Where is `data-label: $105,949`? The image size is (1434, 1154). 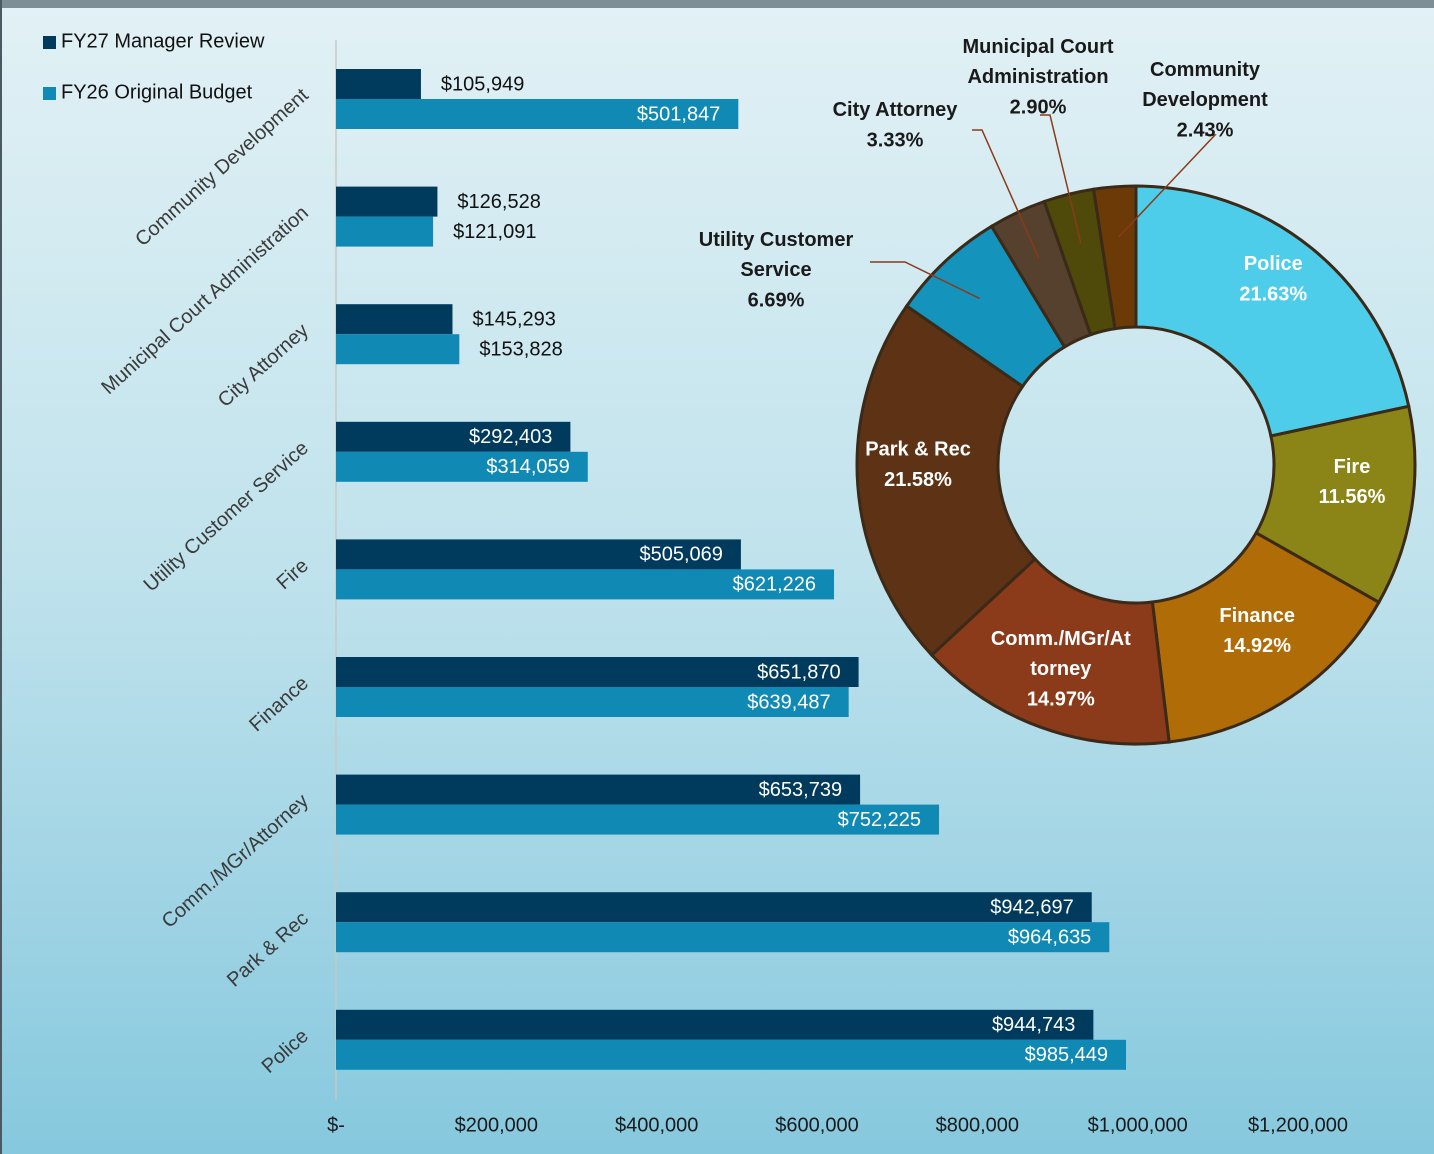
data-label: $105,949 is located at coordinates (482, 84).